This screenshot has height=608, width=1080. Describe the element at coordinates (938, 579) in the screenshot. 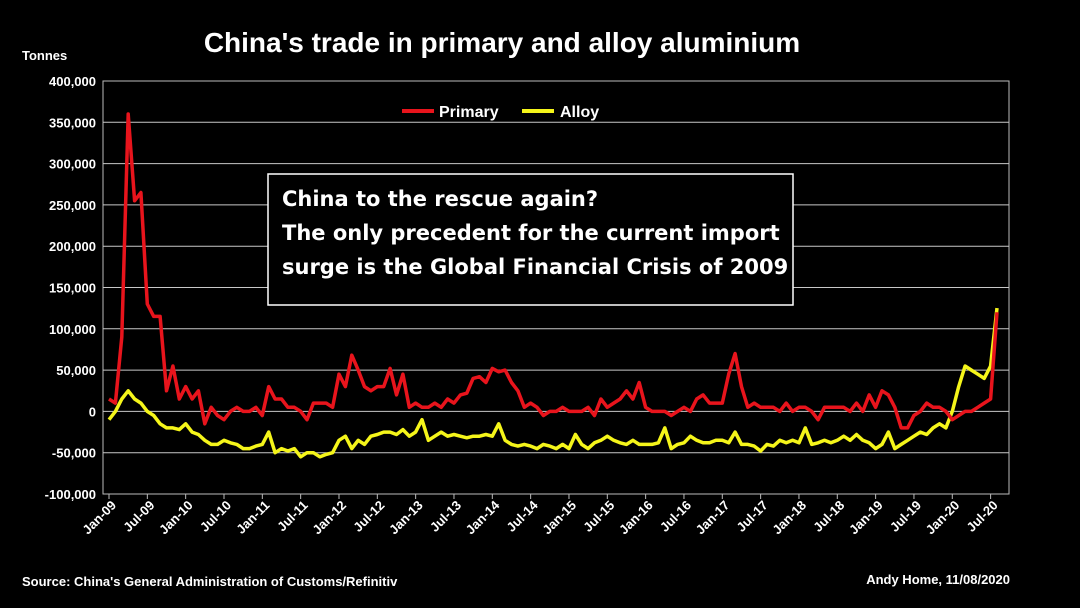

I see `author-note: Andy Home, 11/08/2020` at that location.